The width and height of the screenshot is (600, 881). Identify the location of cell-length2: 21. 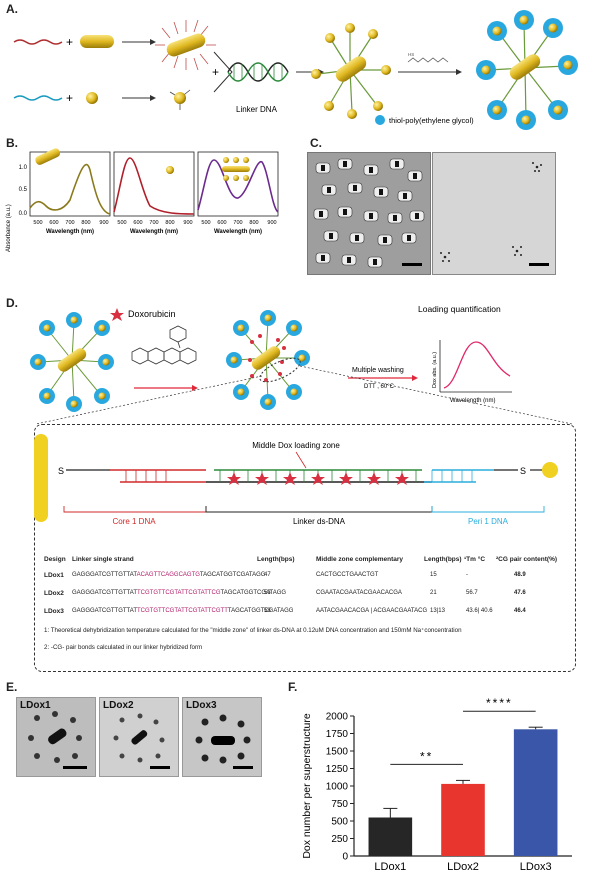
(433, 593).